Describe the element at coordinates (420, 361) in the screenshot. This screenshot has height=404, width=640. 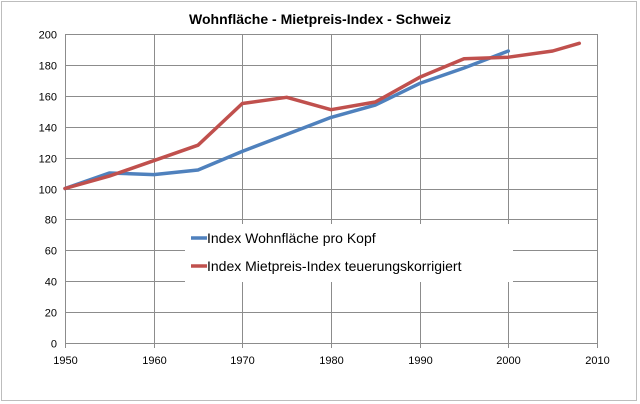
I see `x-tick-label: 1990` at that location.